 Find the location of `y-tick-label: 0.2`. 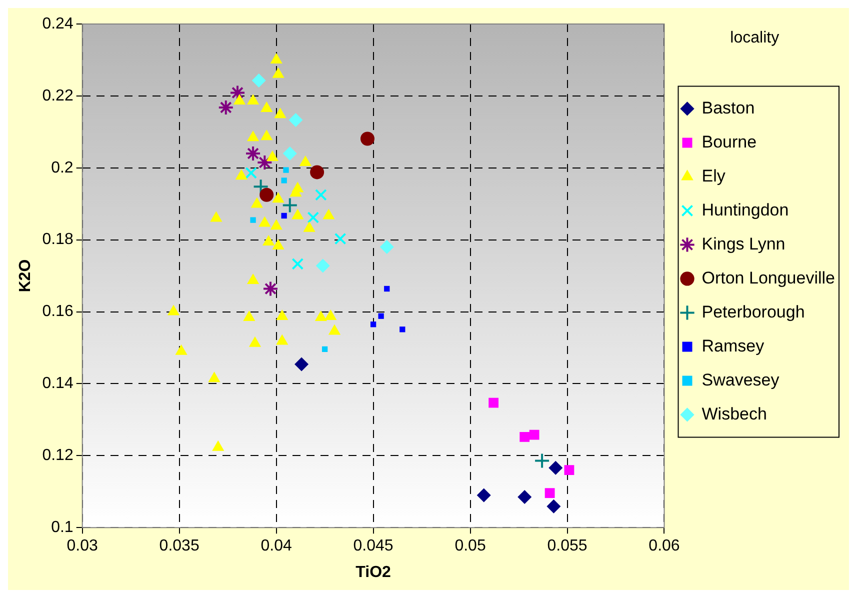

y-tick-label: 0.2 is located at coordinates (62, 167).